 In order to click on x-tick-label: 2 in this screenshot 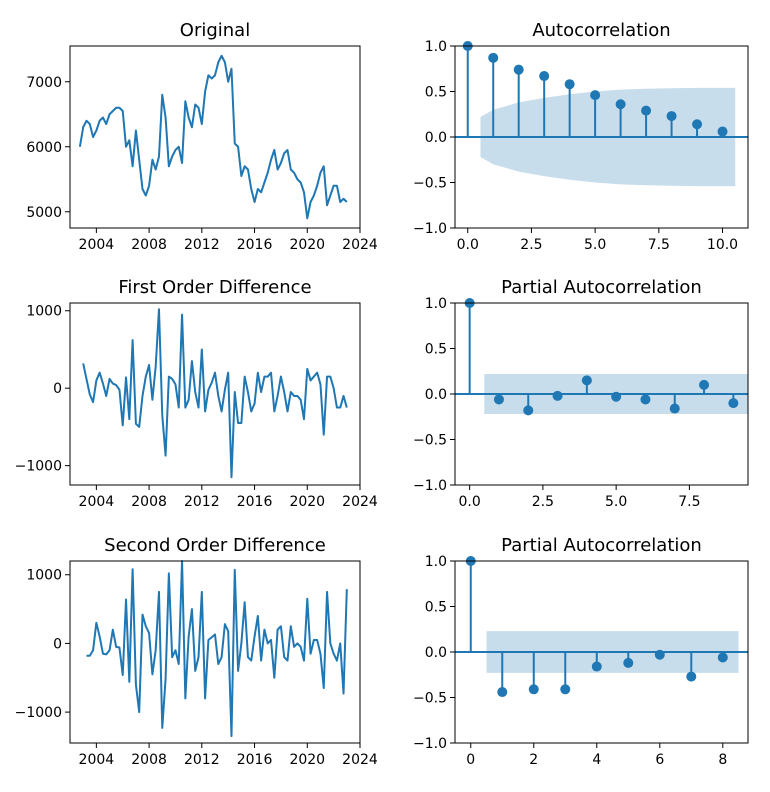, I will do `click(533, 760)`.